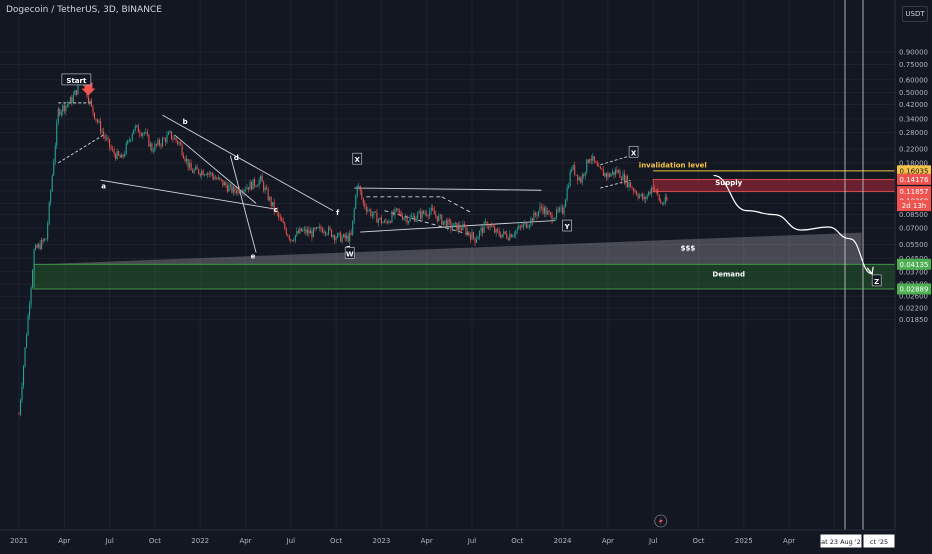 This screenshot has width=932, height=554. What do you see at coordinates (336, 541) in the screenshot?
I see `x-tick-label: Oct` at bounding box center [336, 541].